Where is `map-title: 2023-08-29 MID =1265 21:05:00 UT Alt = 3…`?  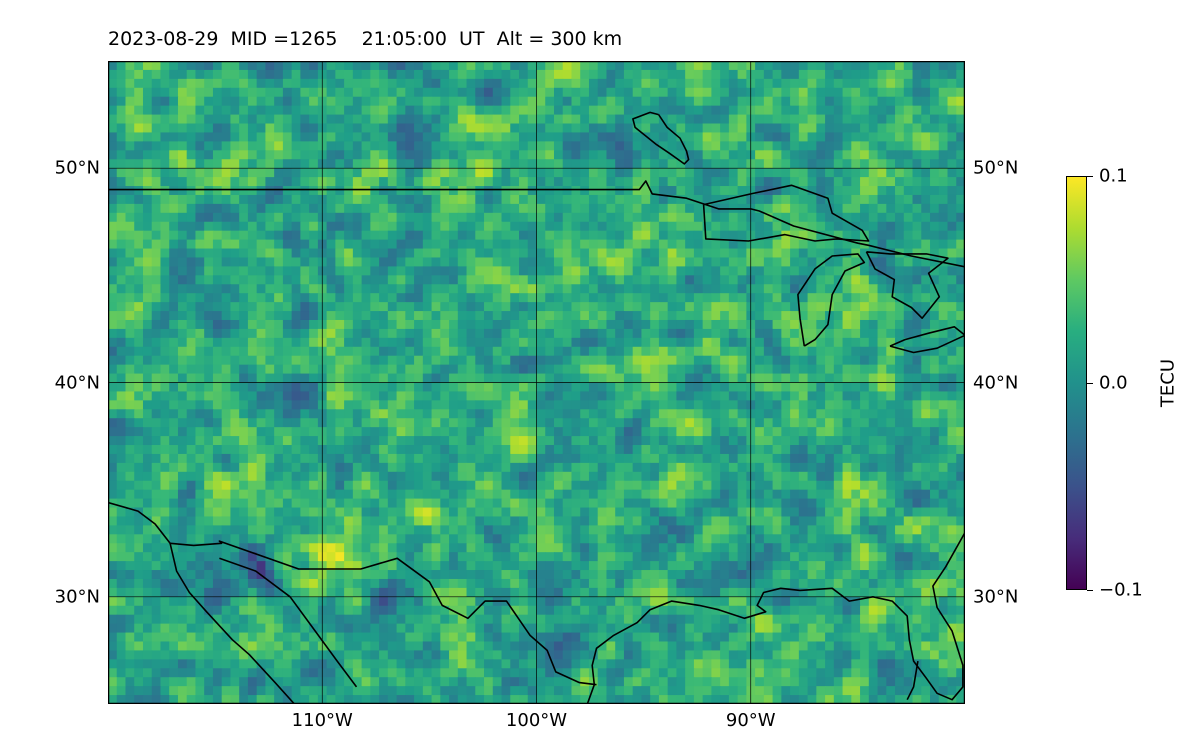
map-title: 2023-08-29 MID =1265 21:05:00 UT Alt = 3… is located at coordinates (365, 39).